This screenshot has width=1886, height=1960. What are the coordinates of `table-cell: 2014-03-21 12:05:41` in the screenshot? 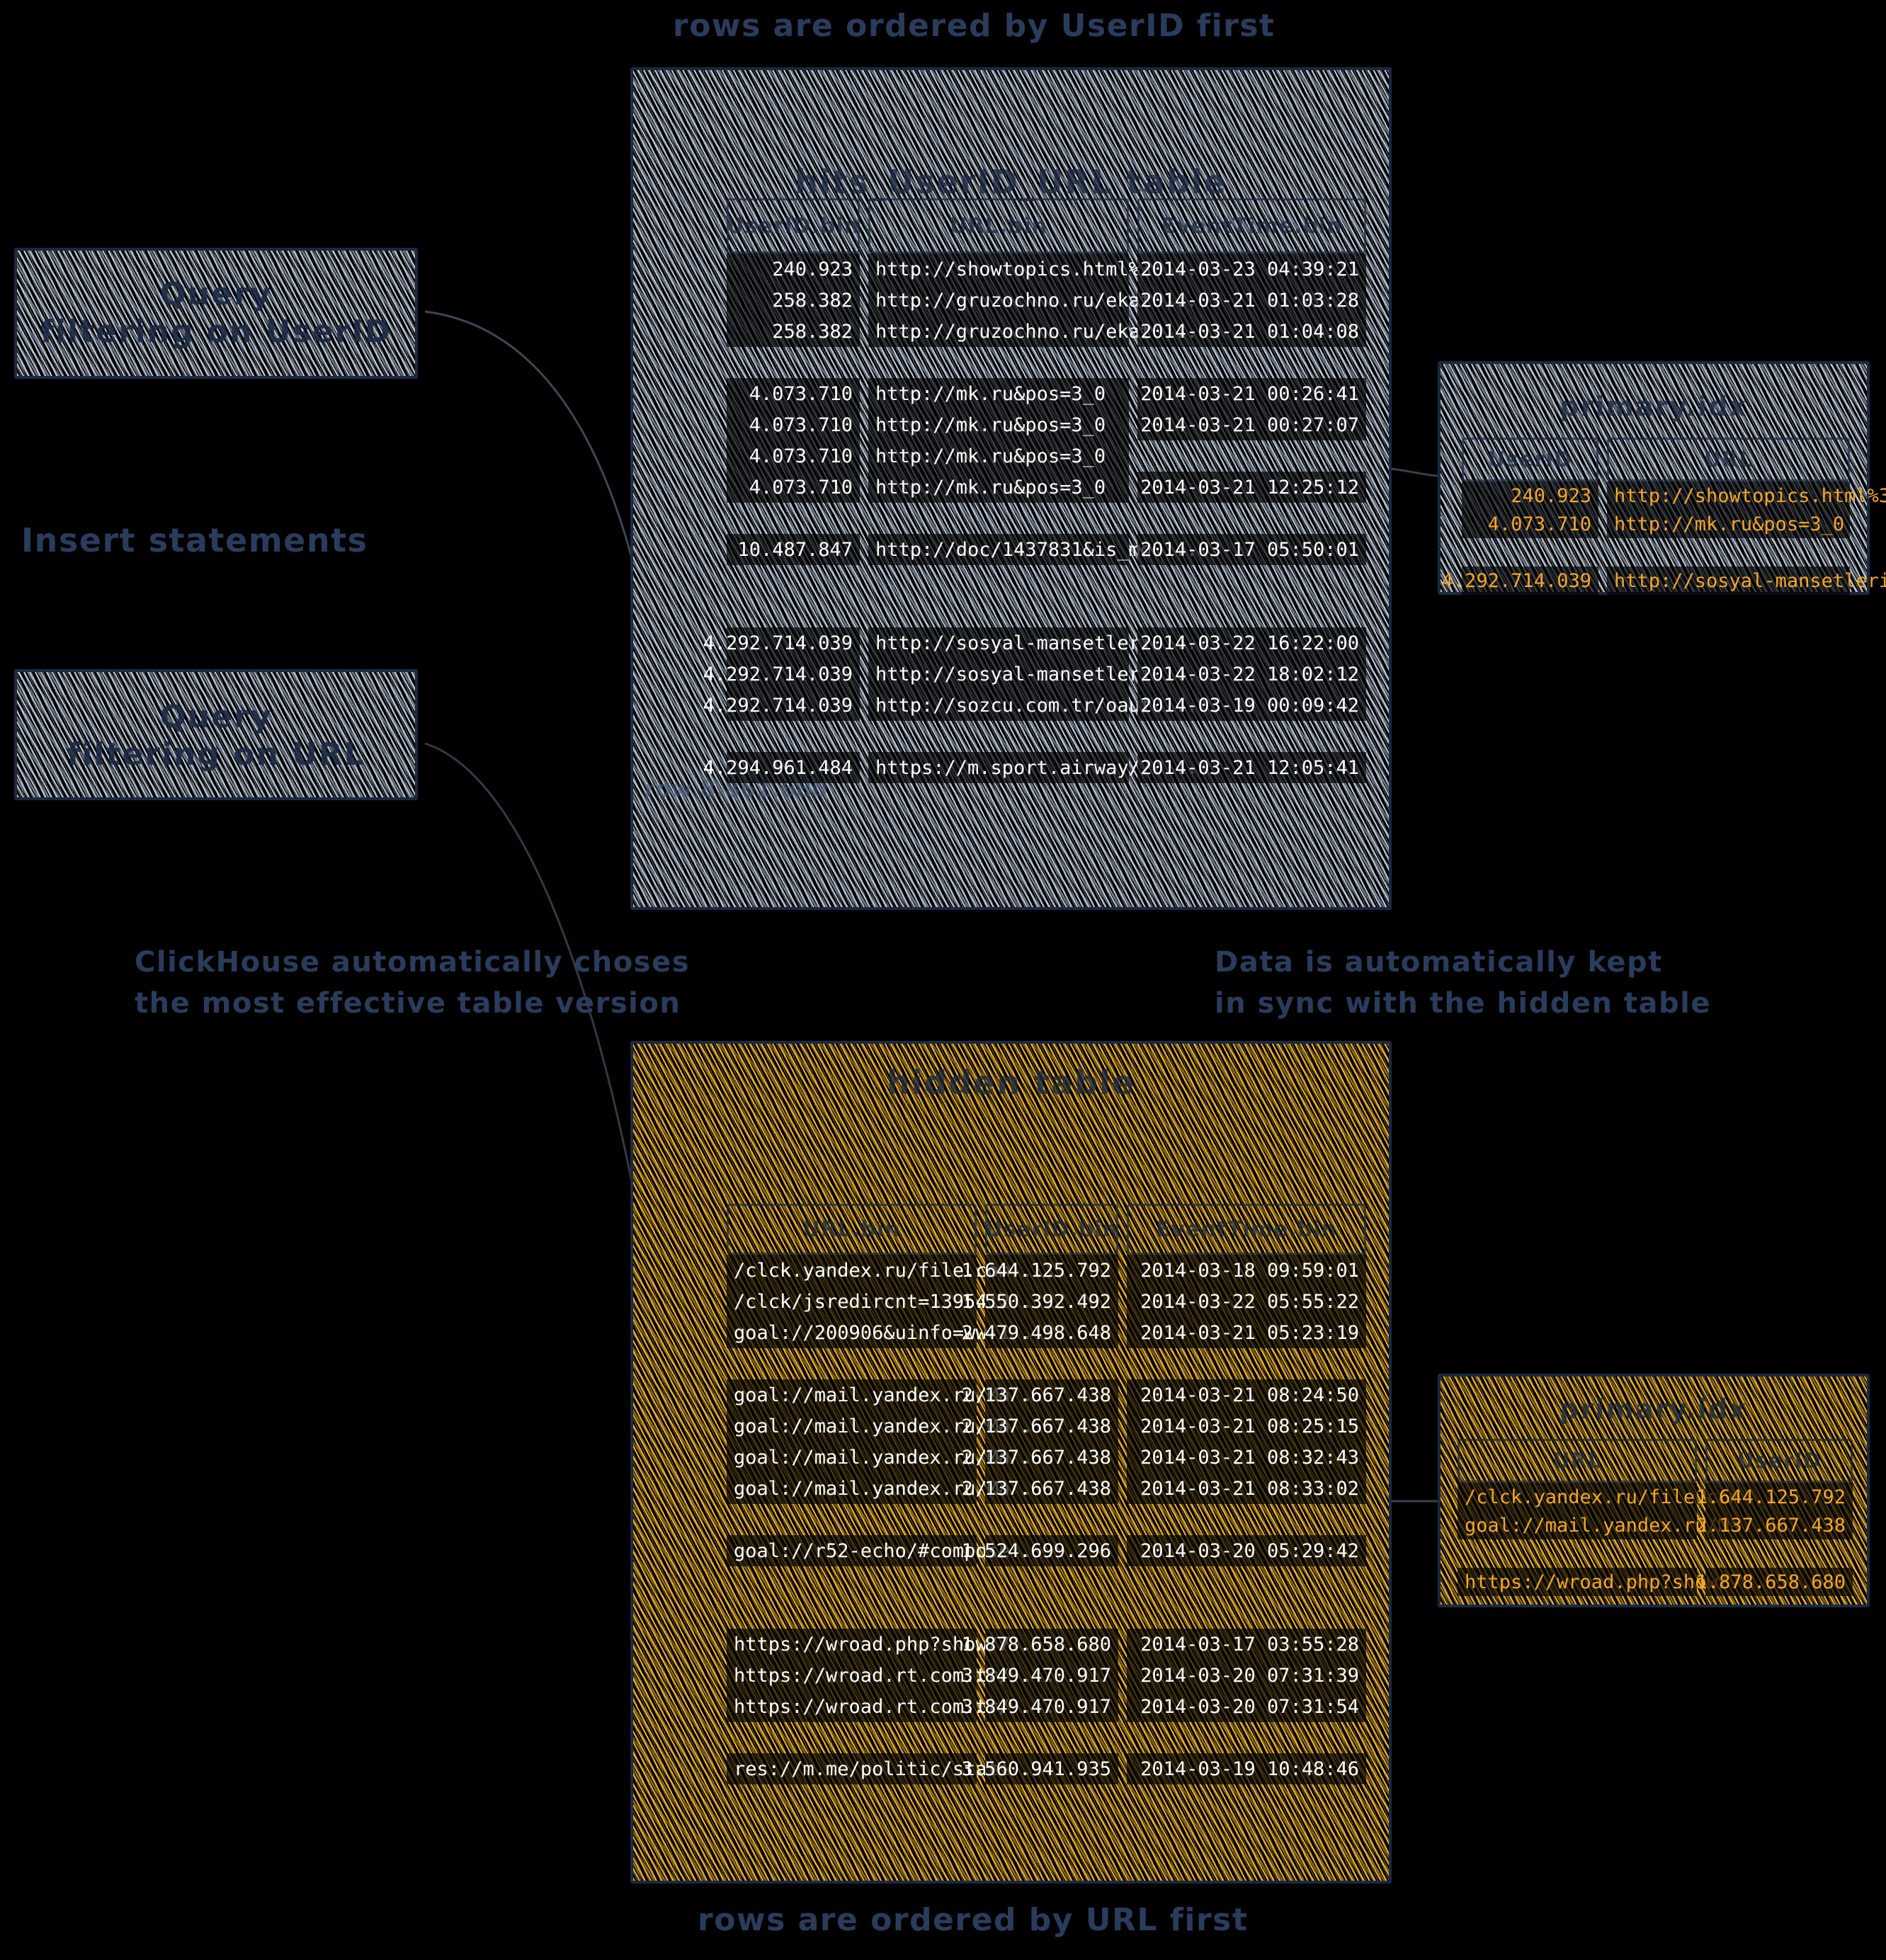 It's located at (1251, 767).